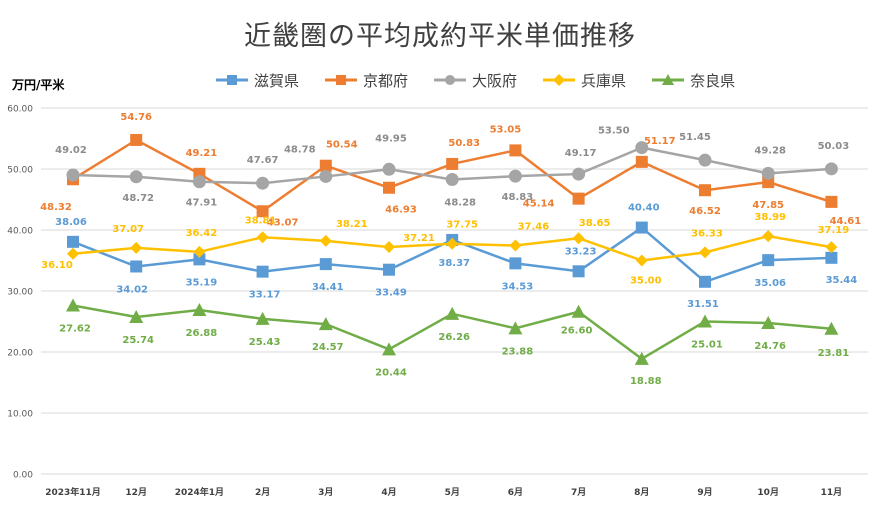  Describe the element at coordinates (128, 229) in the screenshot. I see `data-label: 37.07` at that location.